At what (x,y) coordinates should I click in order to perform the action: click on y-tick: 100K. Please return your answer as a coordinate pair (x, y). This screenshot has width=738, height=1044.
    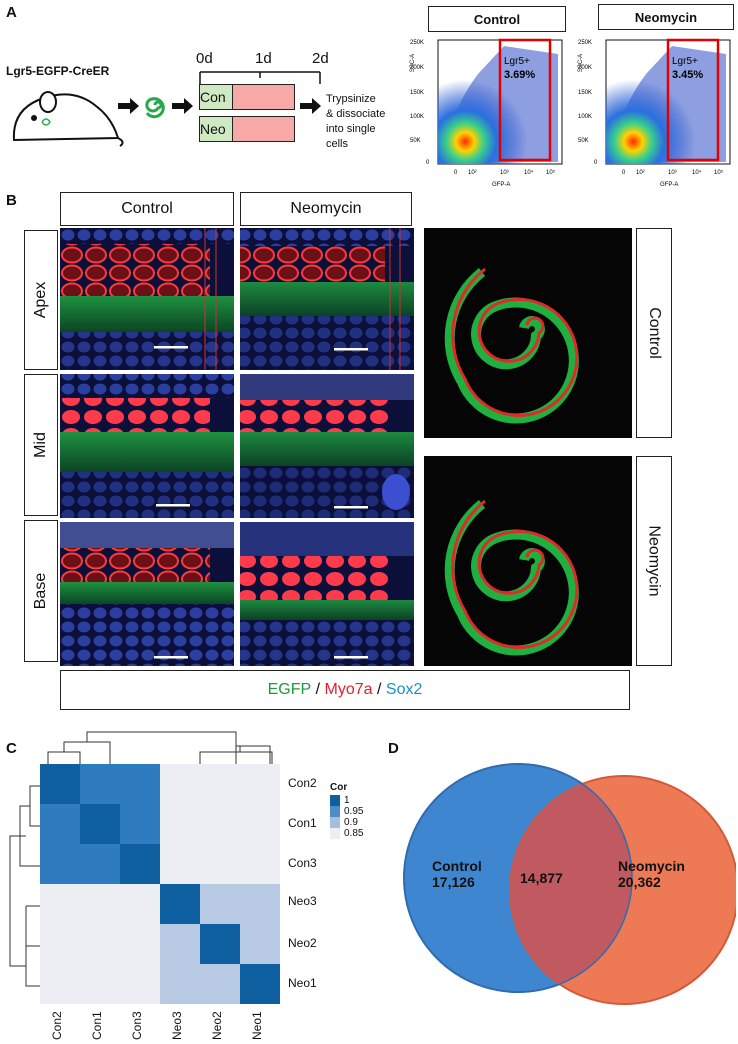
    Looking at the image, I should click on (417, 117).